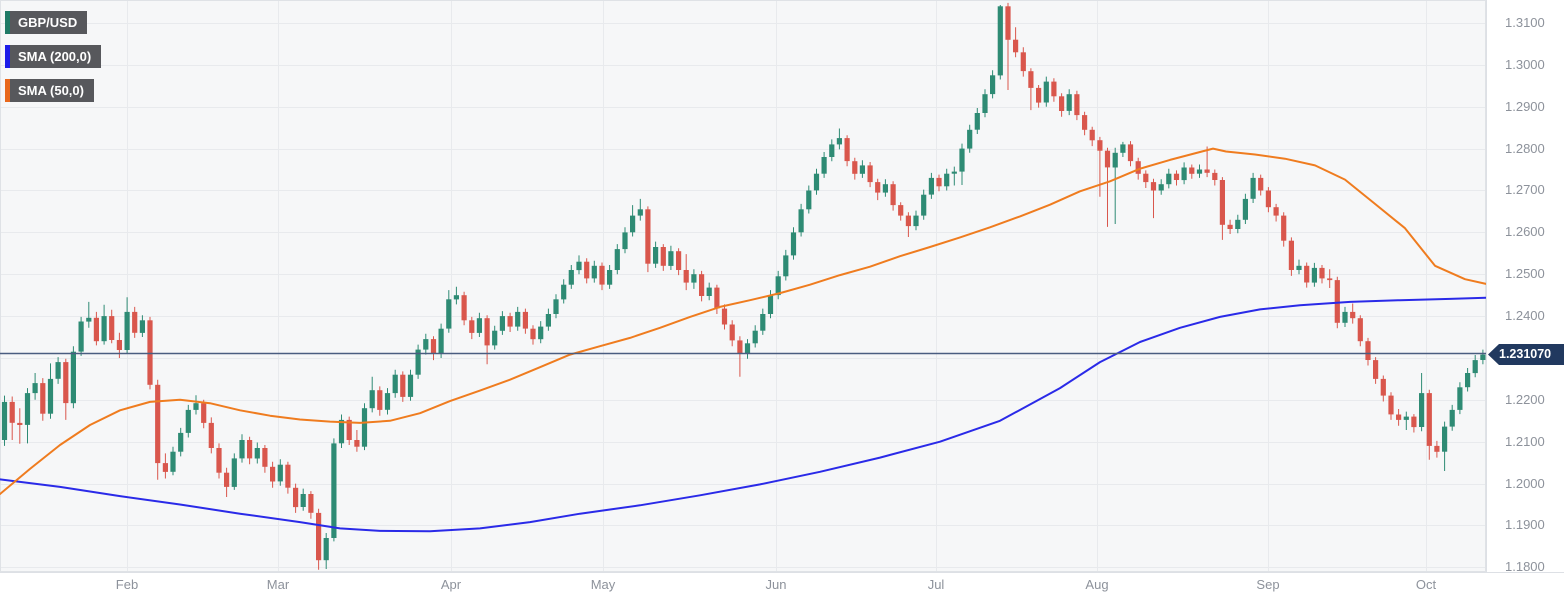 This screenshot has width=1564, height=601. I want to click on price-tick-label: 1.3000, so click(1525, 64).